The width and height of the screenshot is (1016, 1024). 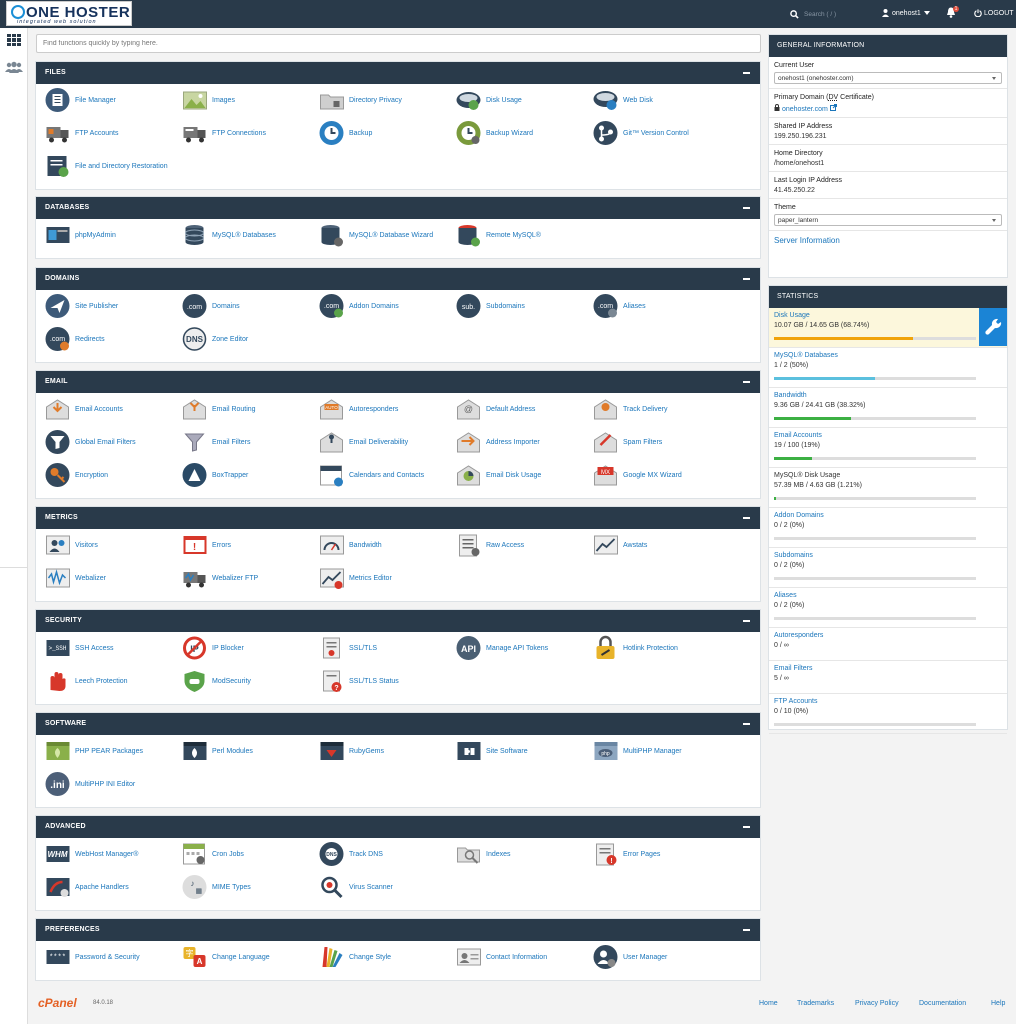 I want to click on stat-addon-domains: Addon Domains 0 / 2 (0%), so click(x=888, y=528).